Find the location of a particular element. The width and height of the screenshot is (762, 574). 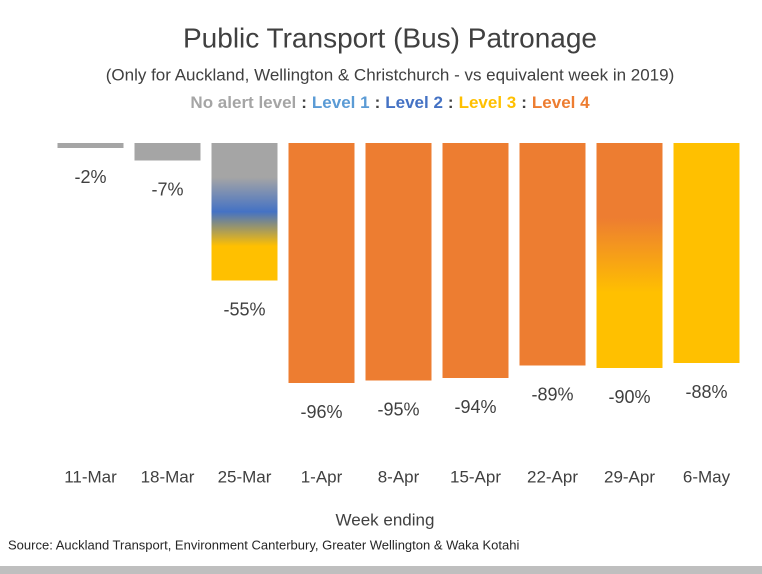

value-label: -88% is located at coordinates (706, 392).